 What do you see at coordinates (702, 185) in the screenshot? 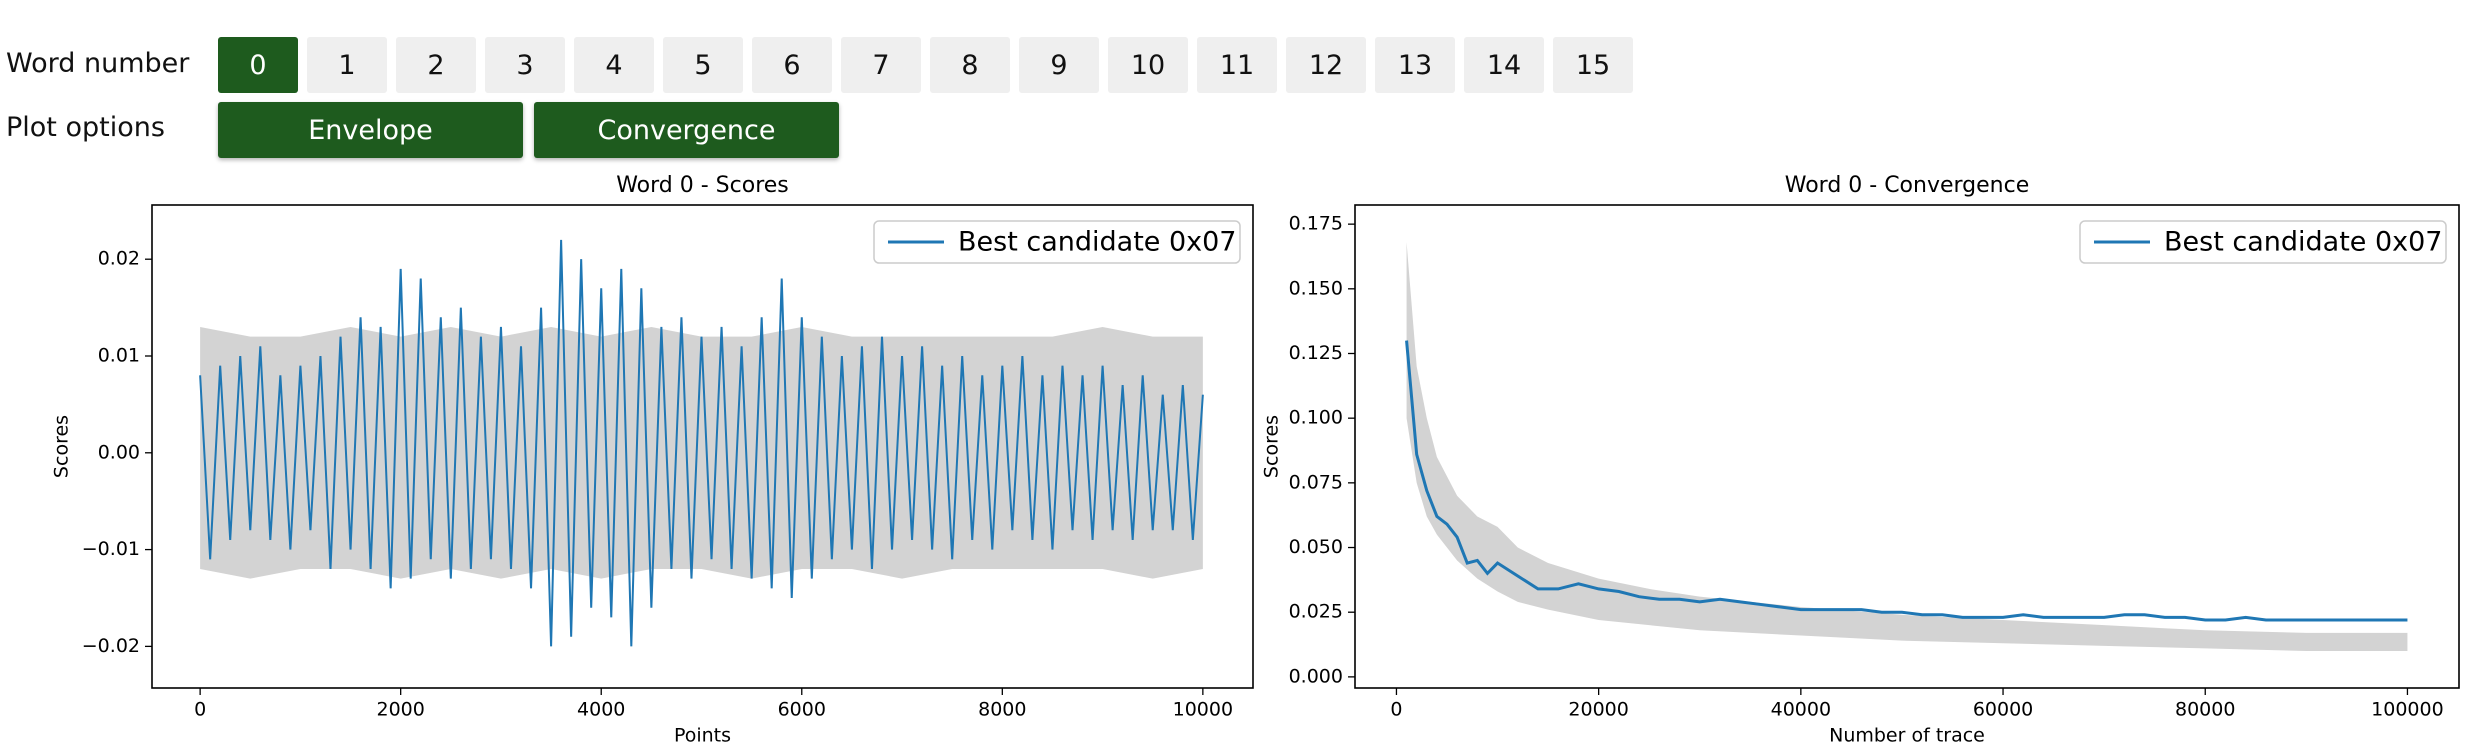
I see `chart-title: Word 0 - Scores` at bounding box center [702, 185].